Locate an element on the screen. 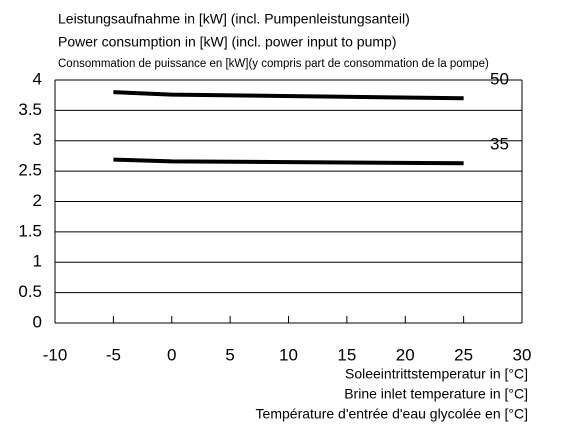 Image resolution: width=570 pixels, height=424 pixels. x-tick-label: -5 is located at coordinates (113, 354).